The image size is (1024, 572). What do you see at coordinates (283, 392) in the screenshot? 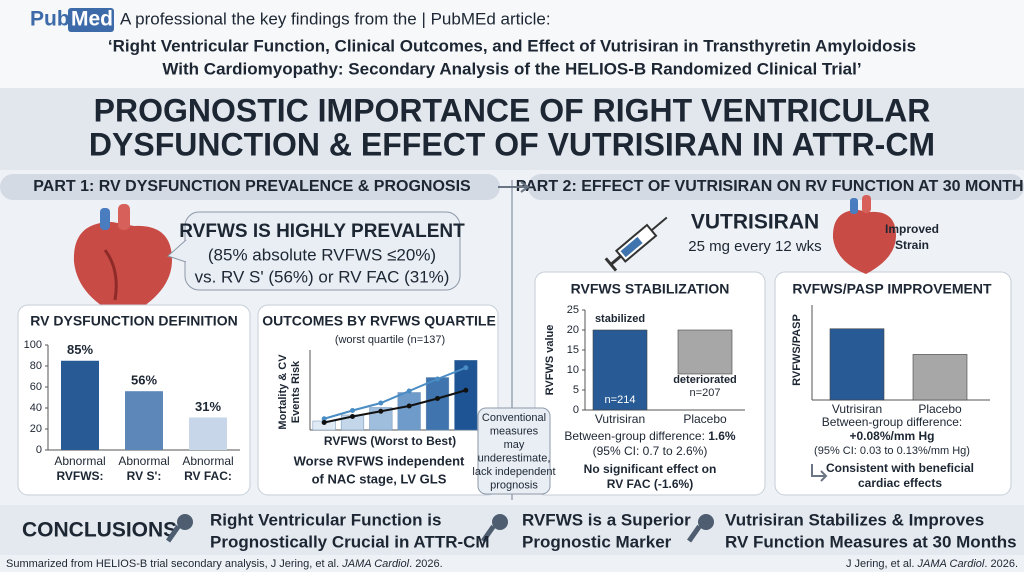
I see `y-axis-label: Mortality & CV` at bounding box center [283, 392].